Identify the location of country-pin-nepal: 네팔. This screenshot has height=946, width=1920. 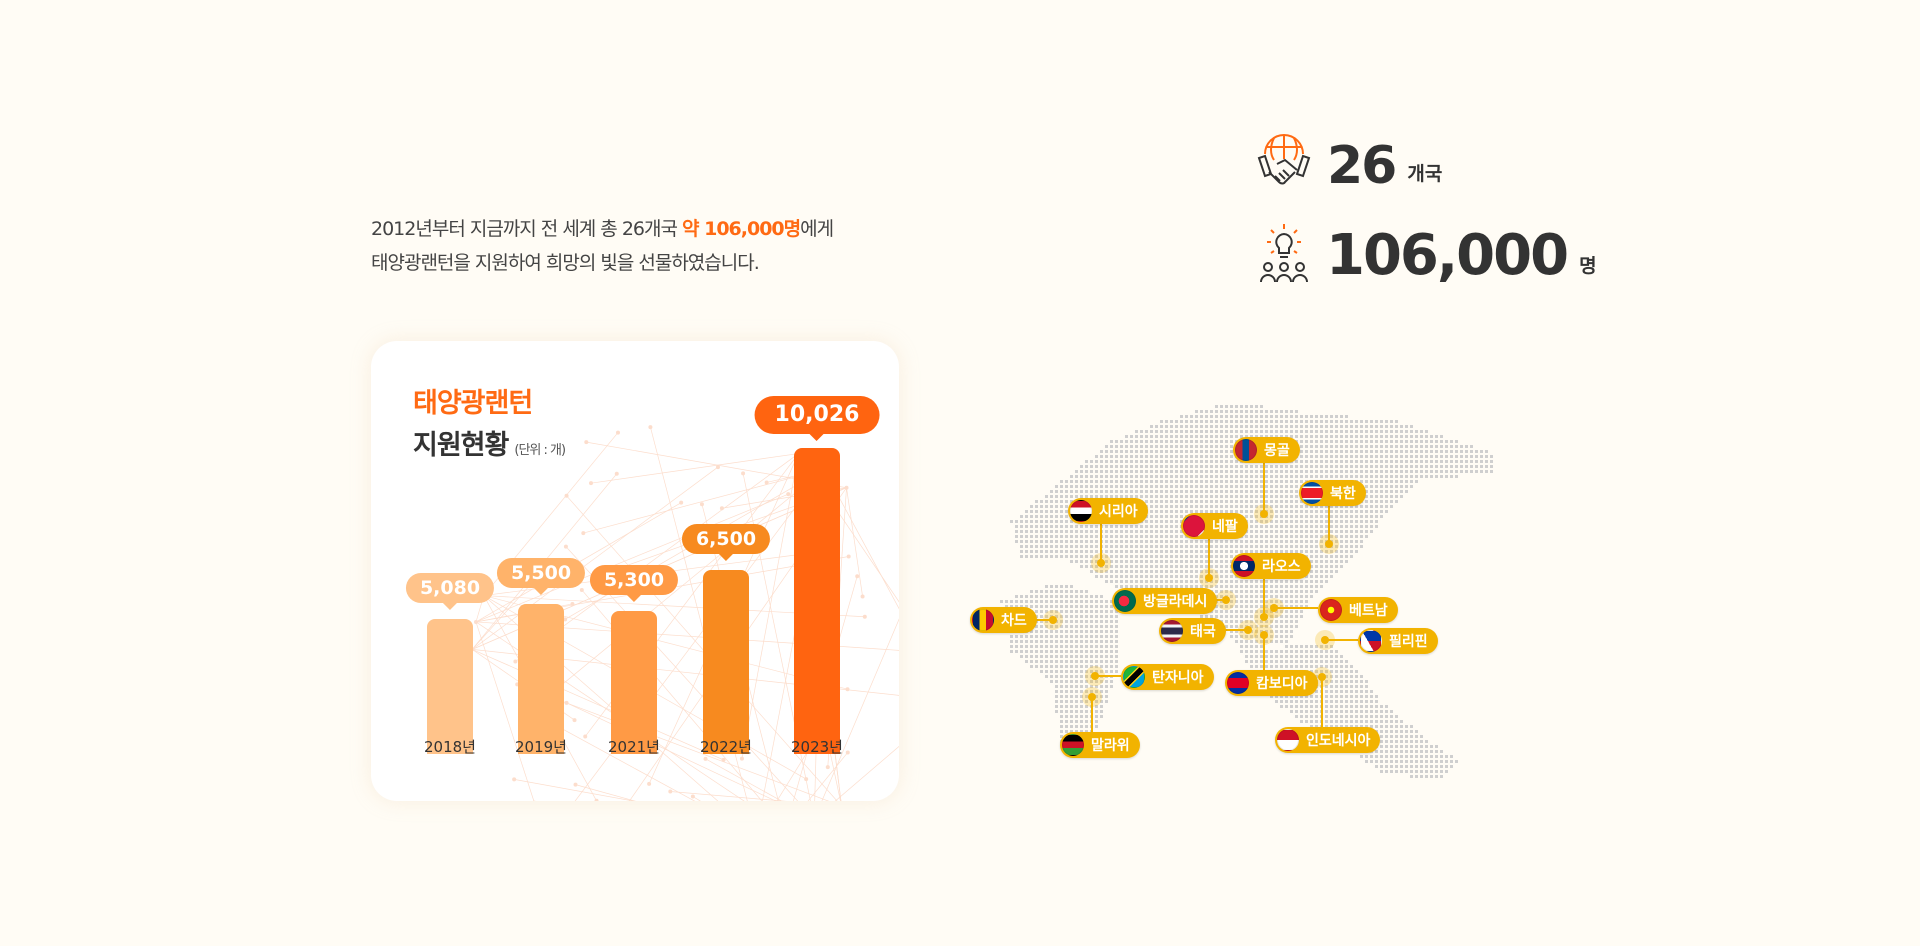
(1214, 526).